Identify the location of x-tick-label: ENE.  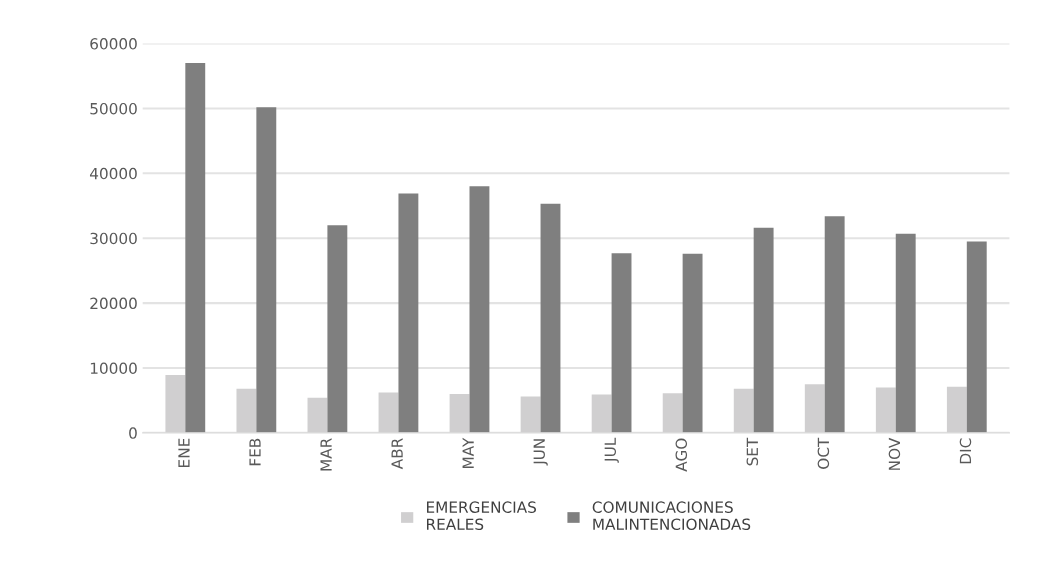
(184, 452).